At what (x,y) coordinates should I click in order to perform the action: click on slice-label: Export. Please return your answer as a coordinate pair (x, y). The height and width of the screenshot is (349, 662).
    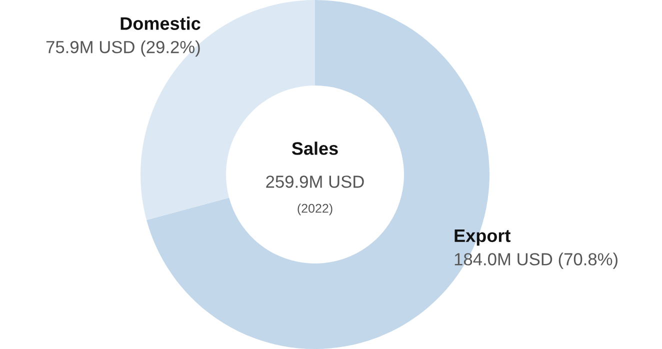
    Looking at the image, I should click on (482, 238).